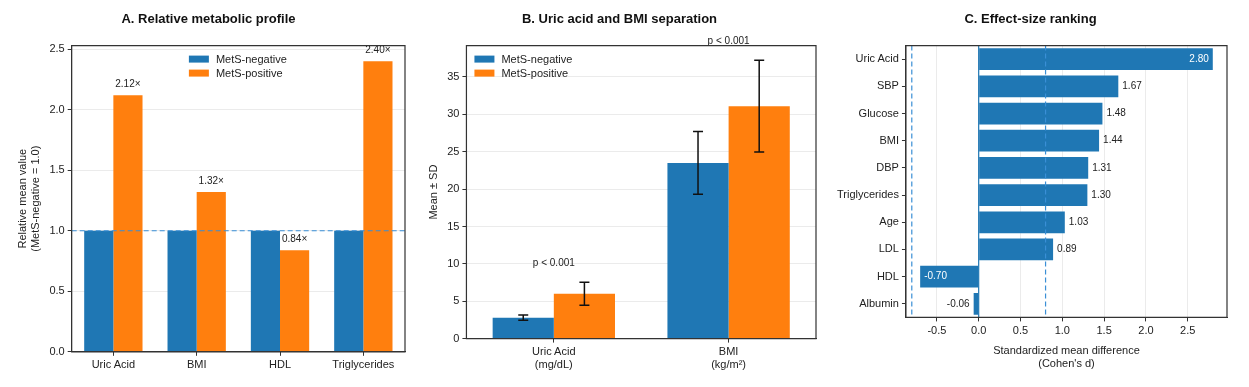 Image resolution: width=1249 pixels, height=387 pixels. What do you see at coordinates (729, 358) in the screenshot?
I see `x-tick-label: BMI (kg/m²)` at bounding box center [729, 358].